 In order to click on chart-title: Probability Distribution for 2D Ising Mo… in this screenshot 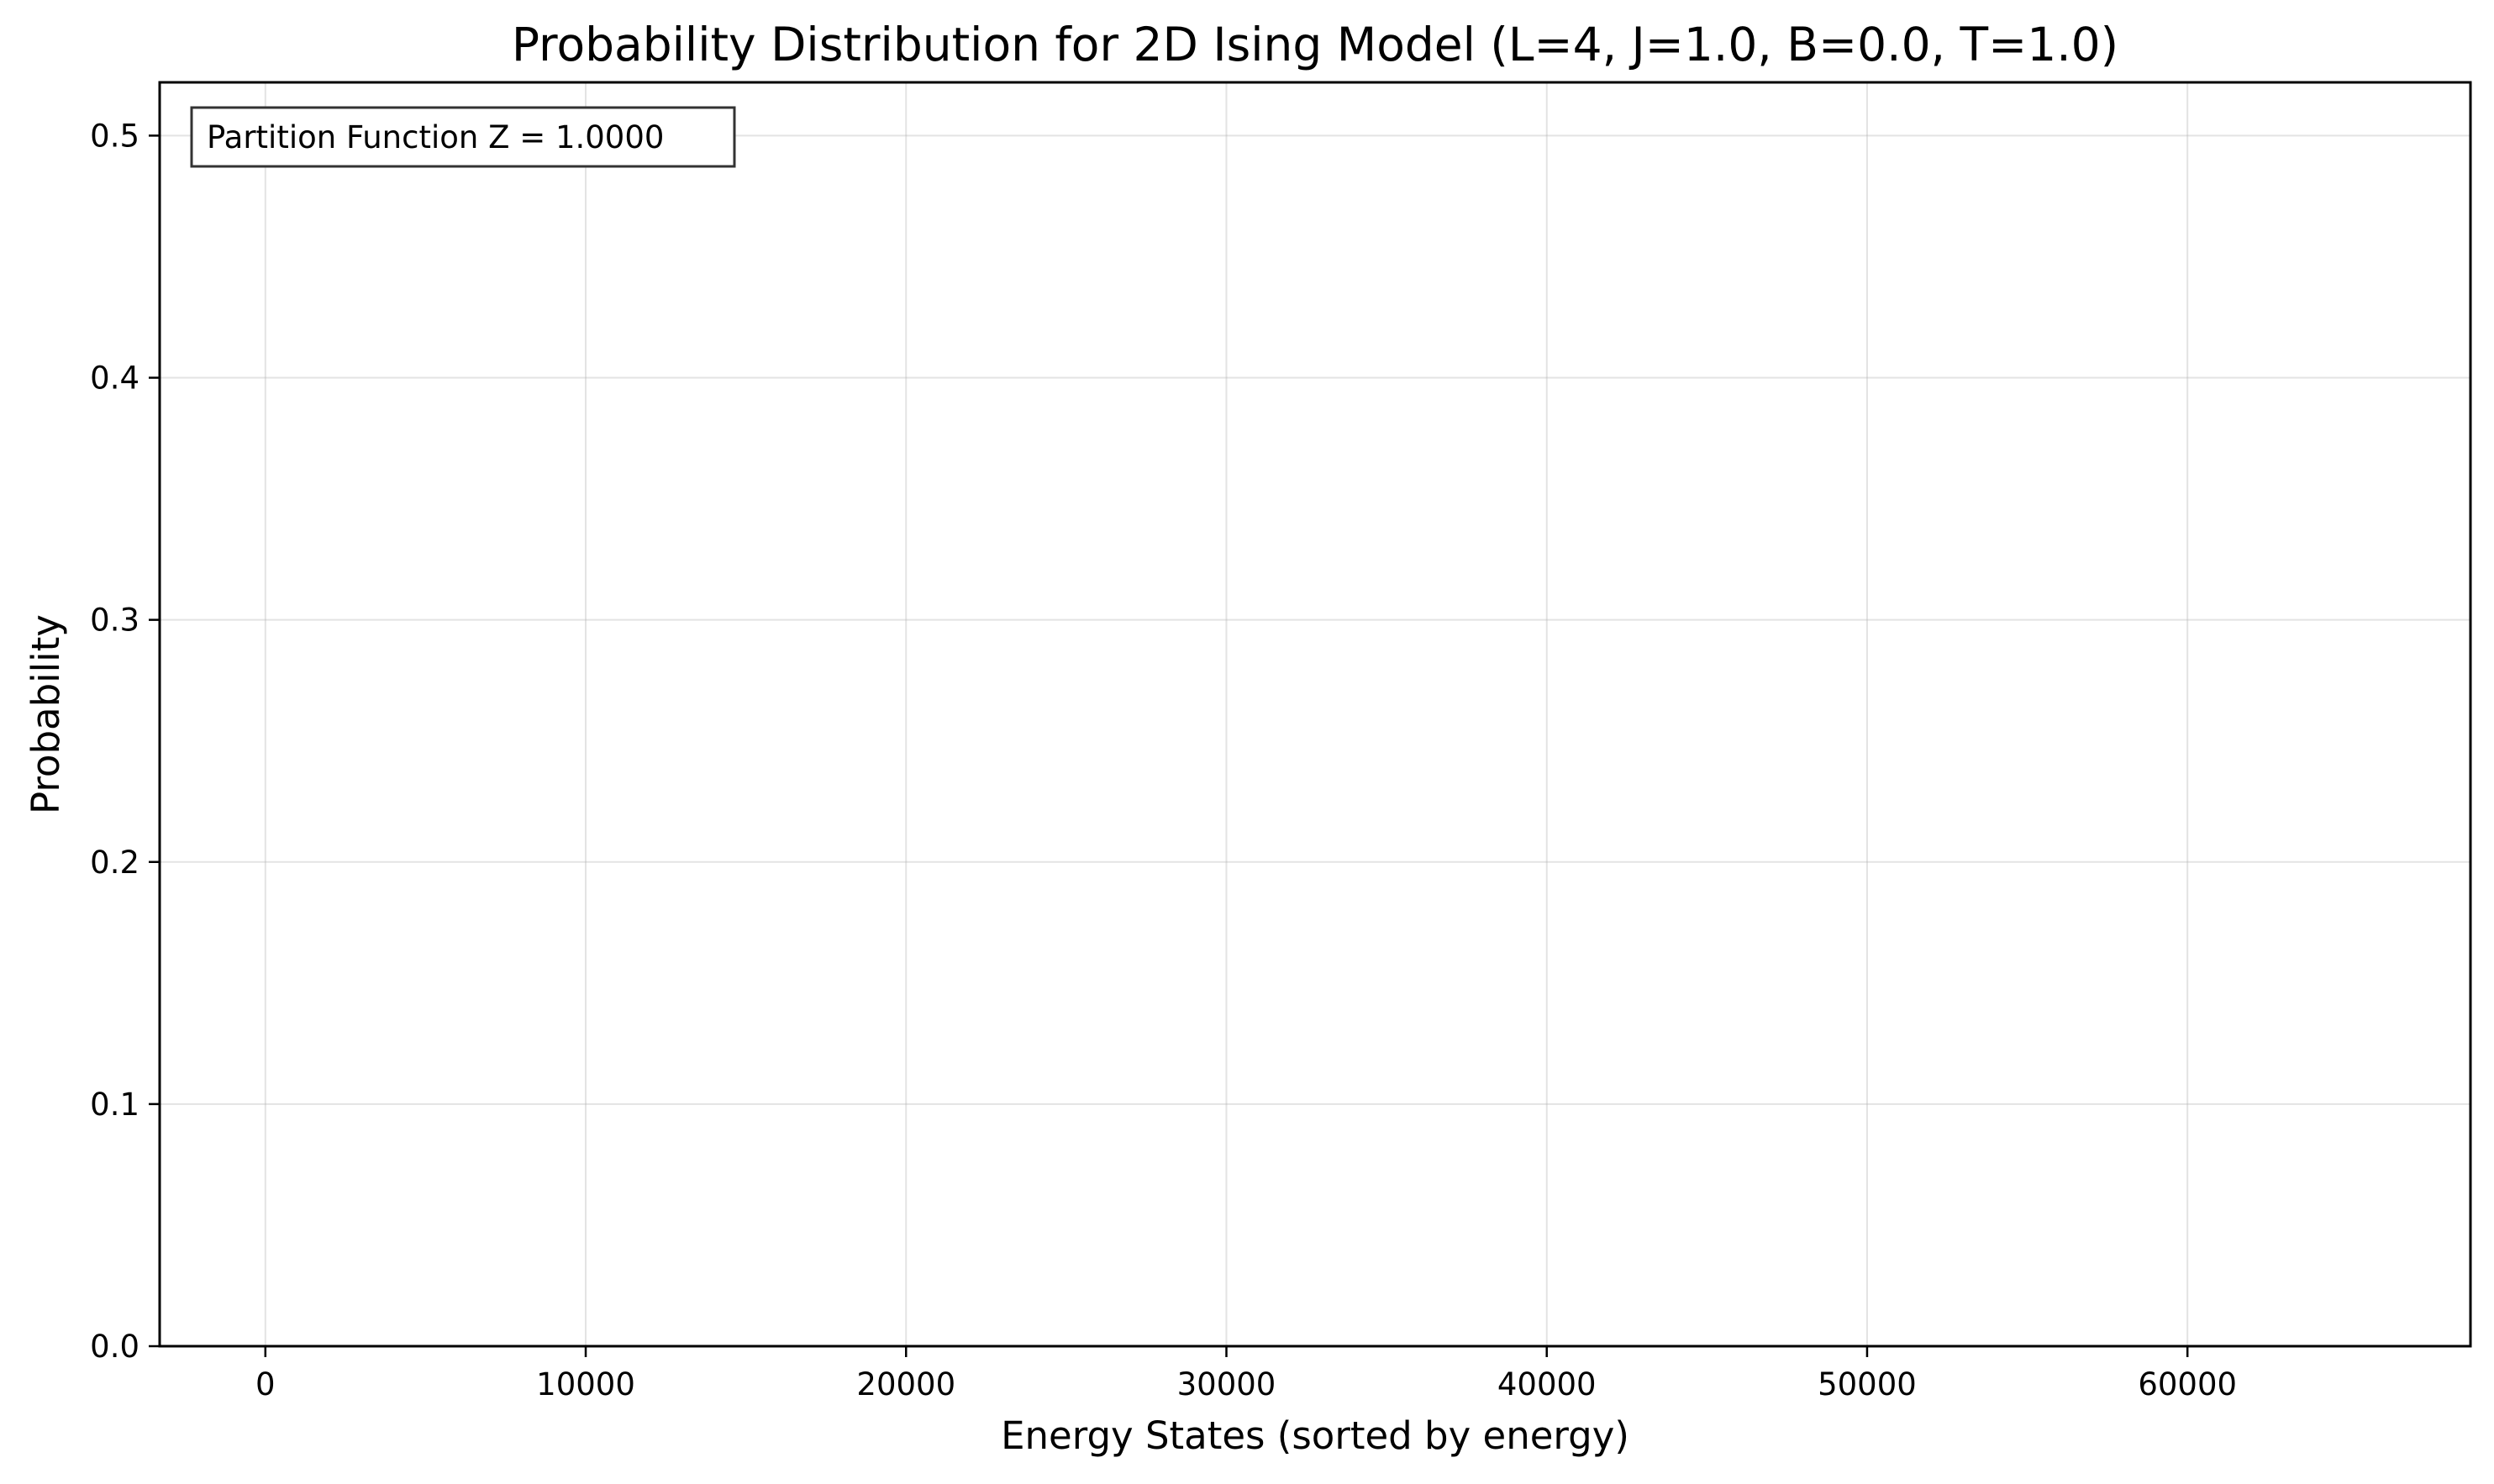, I will do `click(1315, 45)`.